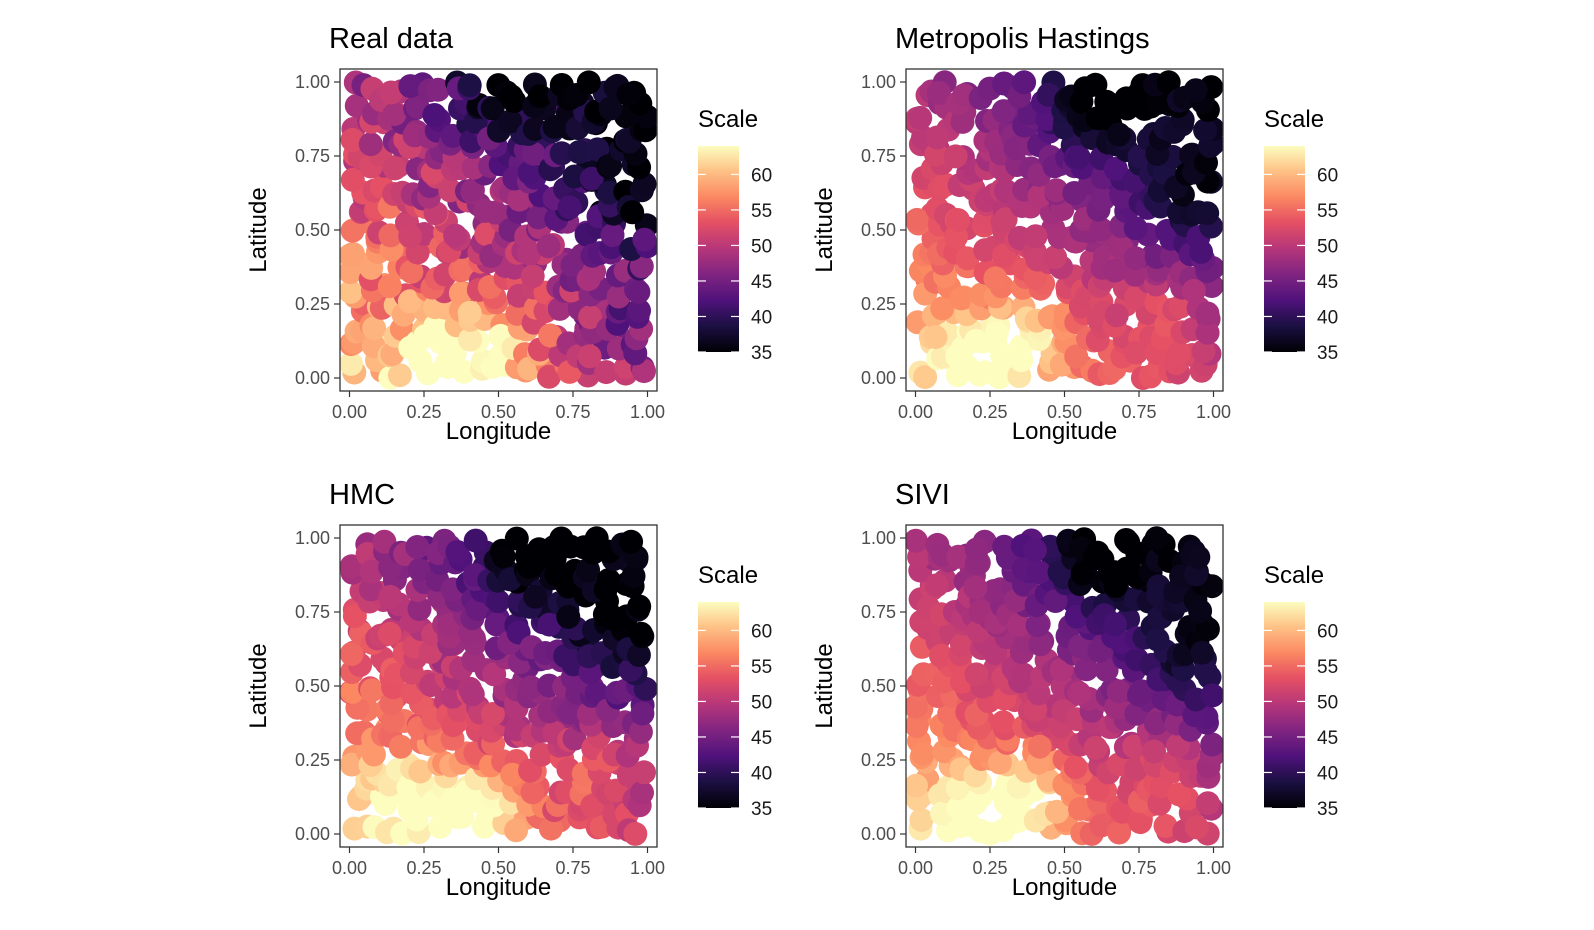  Describe the element at coordinates (1022, 39) in the screenshot. I see `panel-title: Metropolis Hastings` at that location.